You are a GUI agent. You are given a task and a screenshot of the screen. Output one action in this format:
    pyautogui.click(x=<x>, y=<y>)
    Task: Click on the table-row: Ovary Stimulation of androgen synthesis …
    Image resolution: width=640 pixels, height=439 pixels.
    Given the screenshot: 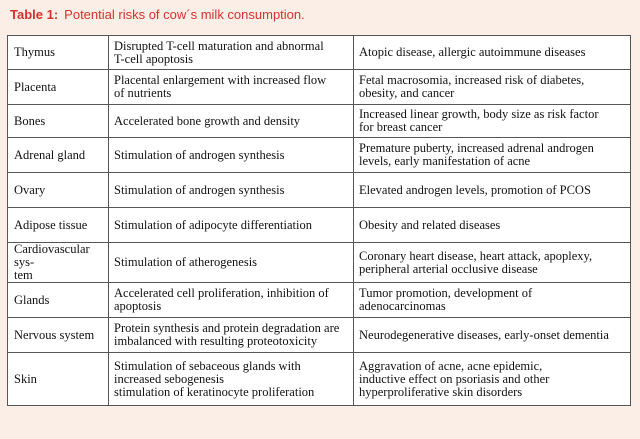 What is the action you would take?
    pyautogui.click(x=319, y=190)
    